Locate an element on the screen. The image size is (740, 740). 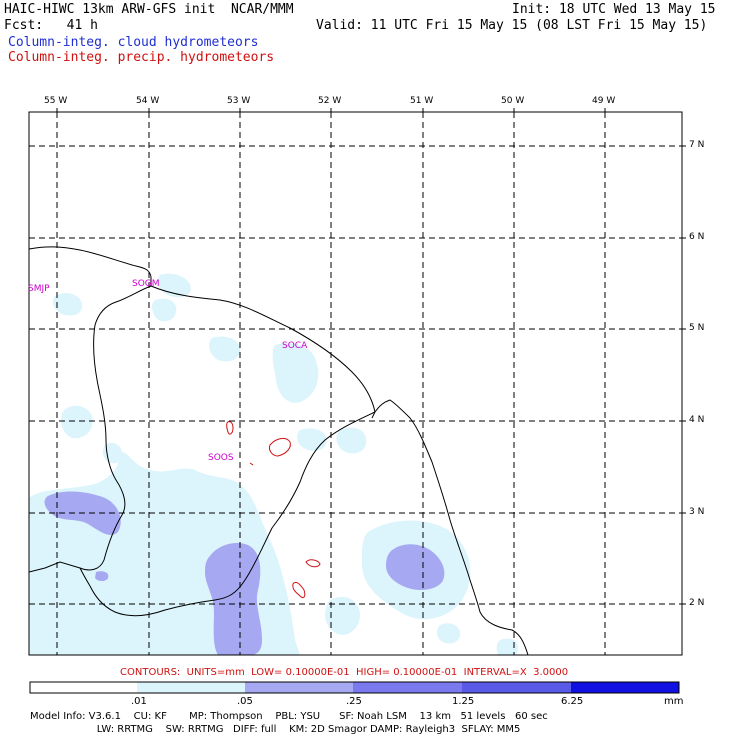
cloud-field-label: Column-integ. cloud hydrometeors is located at coordinates (133, 42).